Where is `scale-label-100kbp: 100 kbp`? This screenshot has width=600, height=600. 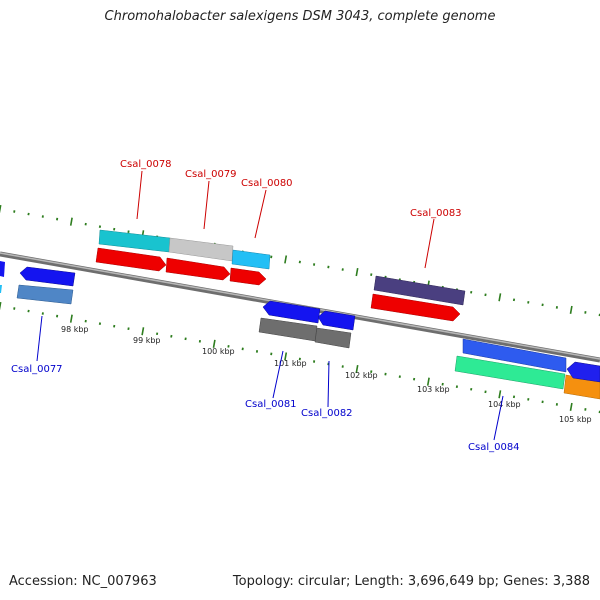 scale-label-100kbp: 100 kbp is located at coordinates (218, 351).